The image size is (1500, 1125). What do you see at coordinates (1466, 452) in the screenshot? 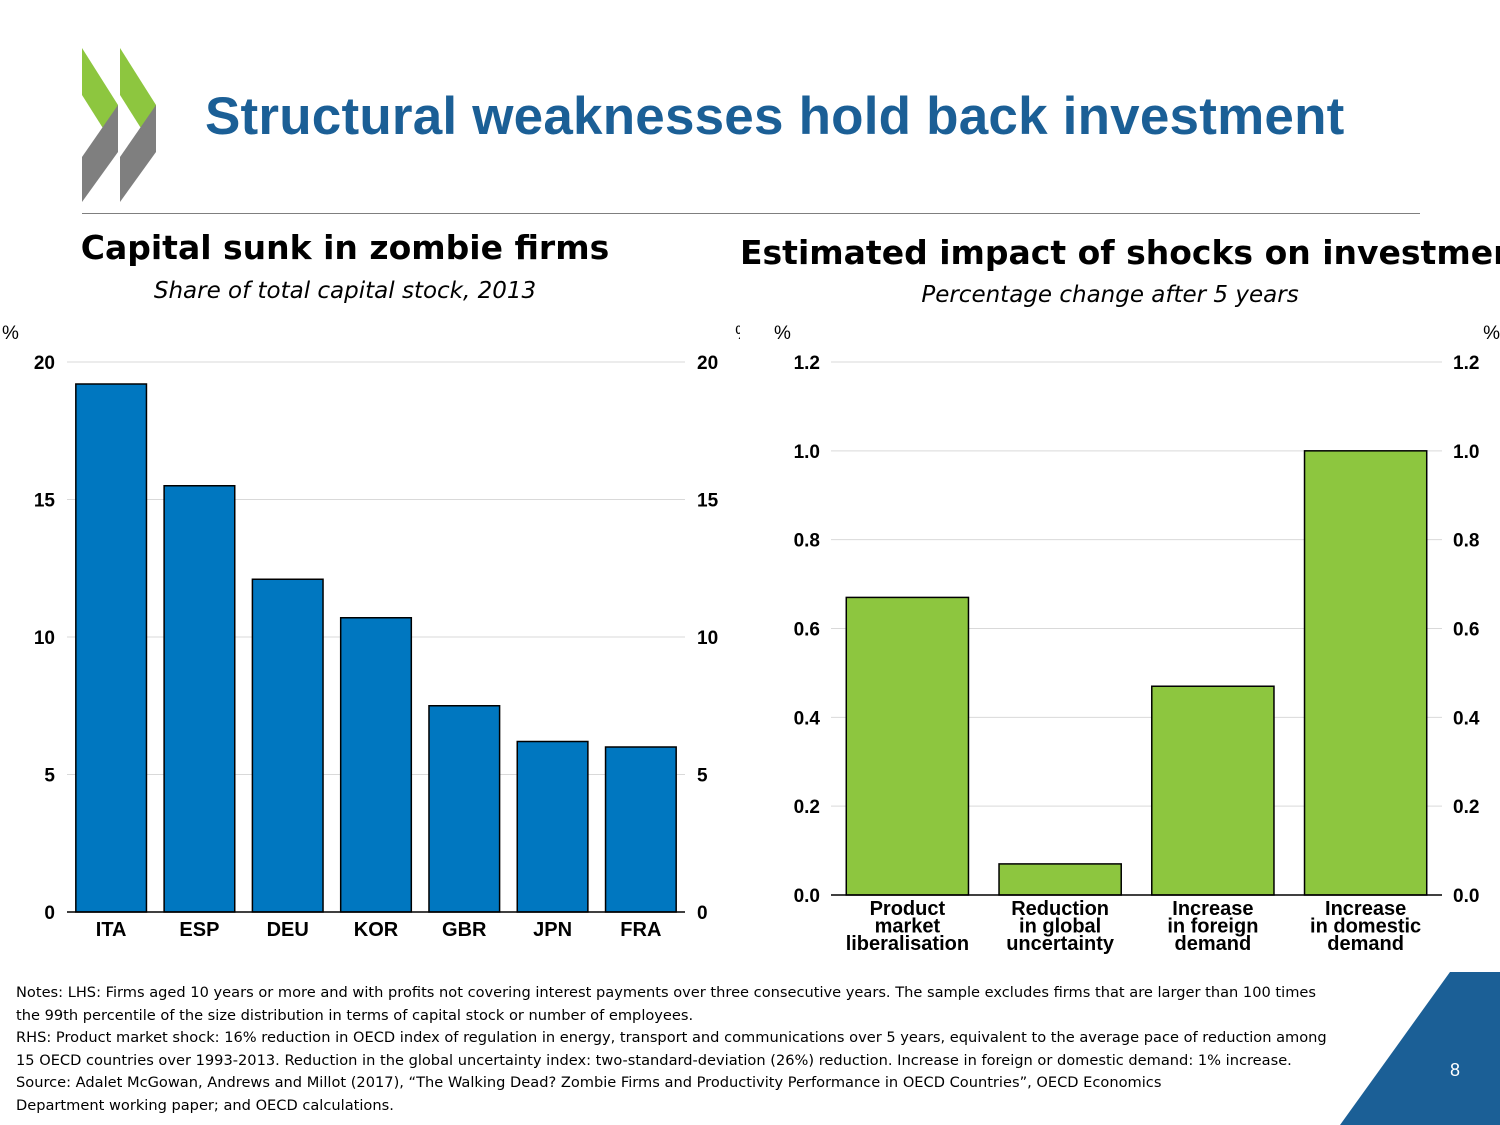
I see `y-tick-label-right: 1.0` at bounding box center [1466, 452].